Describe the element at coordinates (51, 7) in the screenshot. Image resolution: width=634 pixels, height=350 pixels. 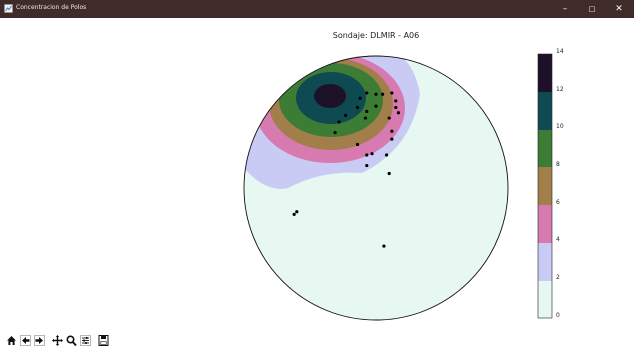
I see `window-title: Concentracion de Polos` at that location.